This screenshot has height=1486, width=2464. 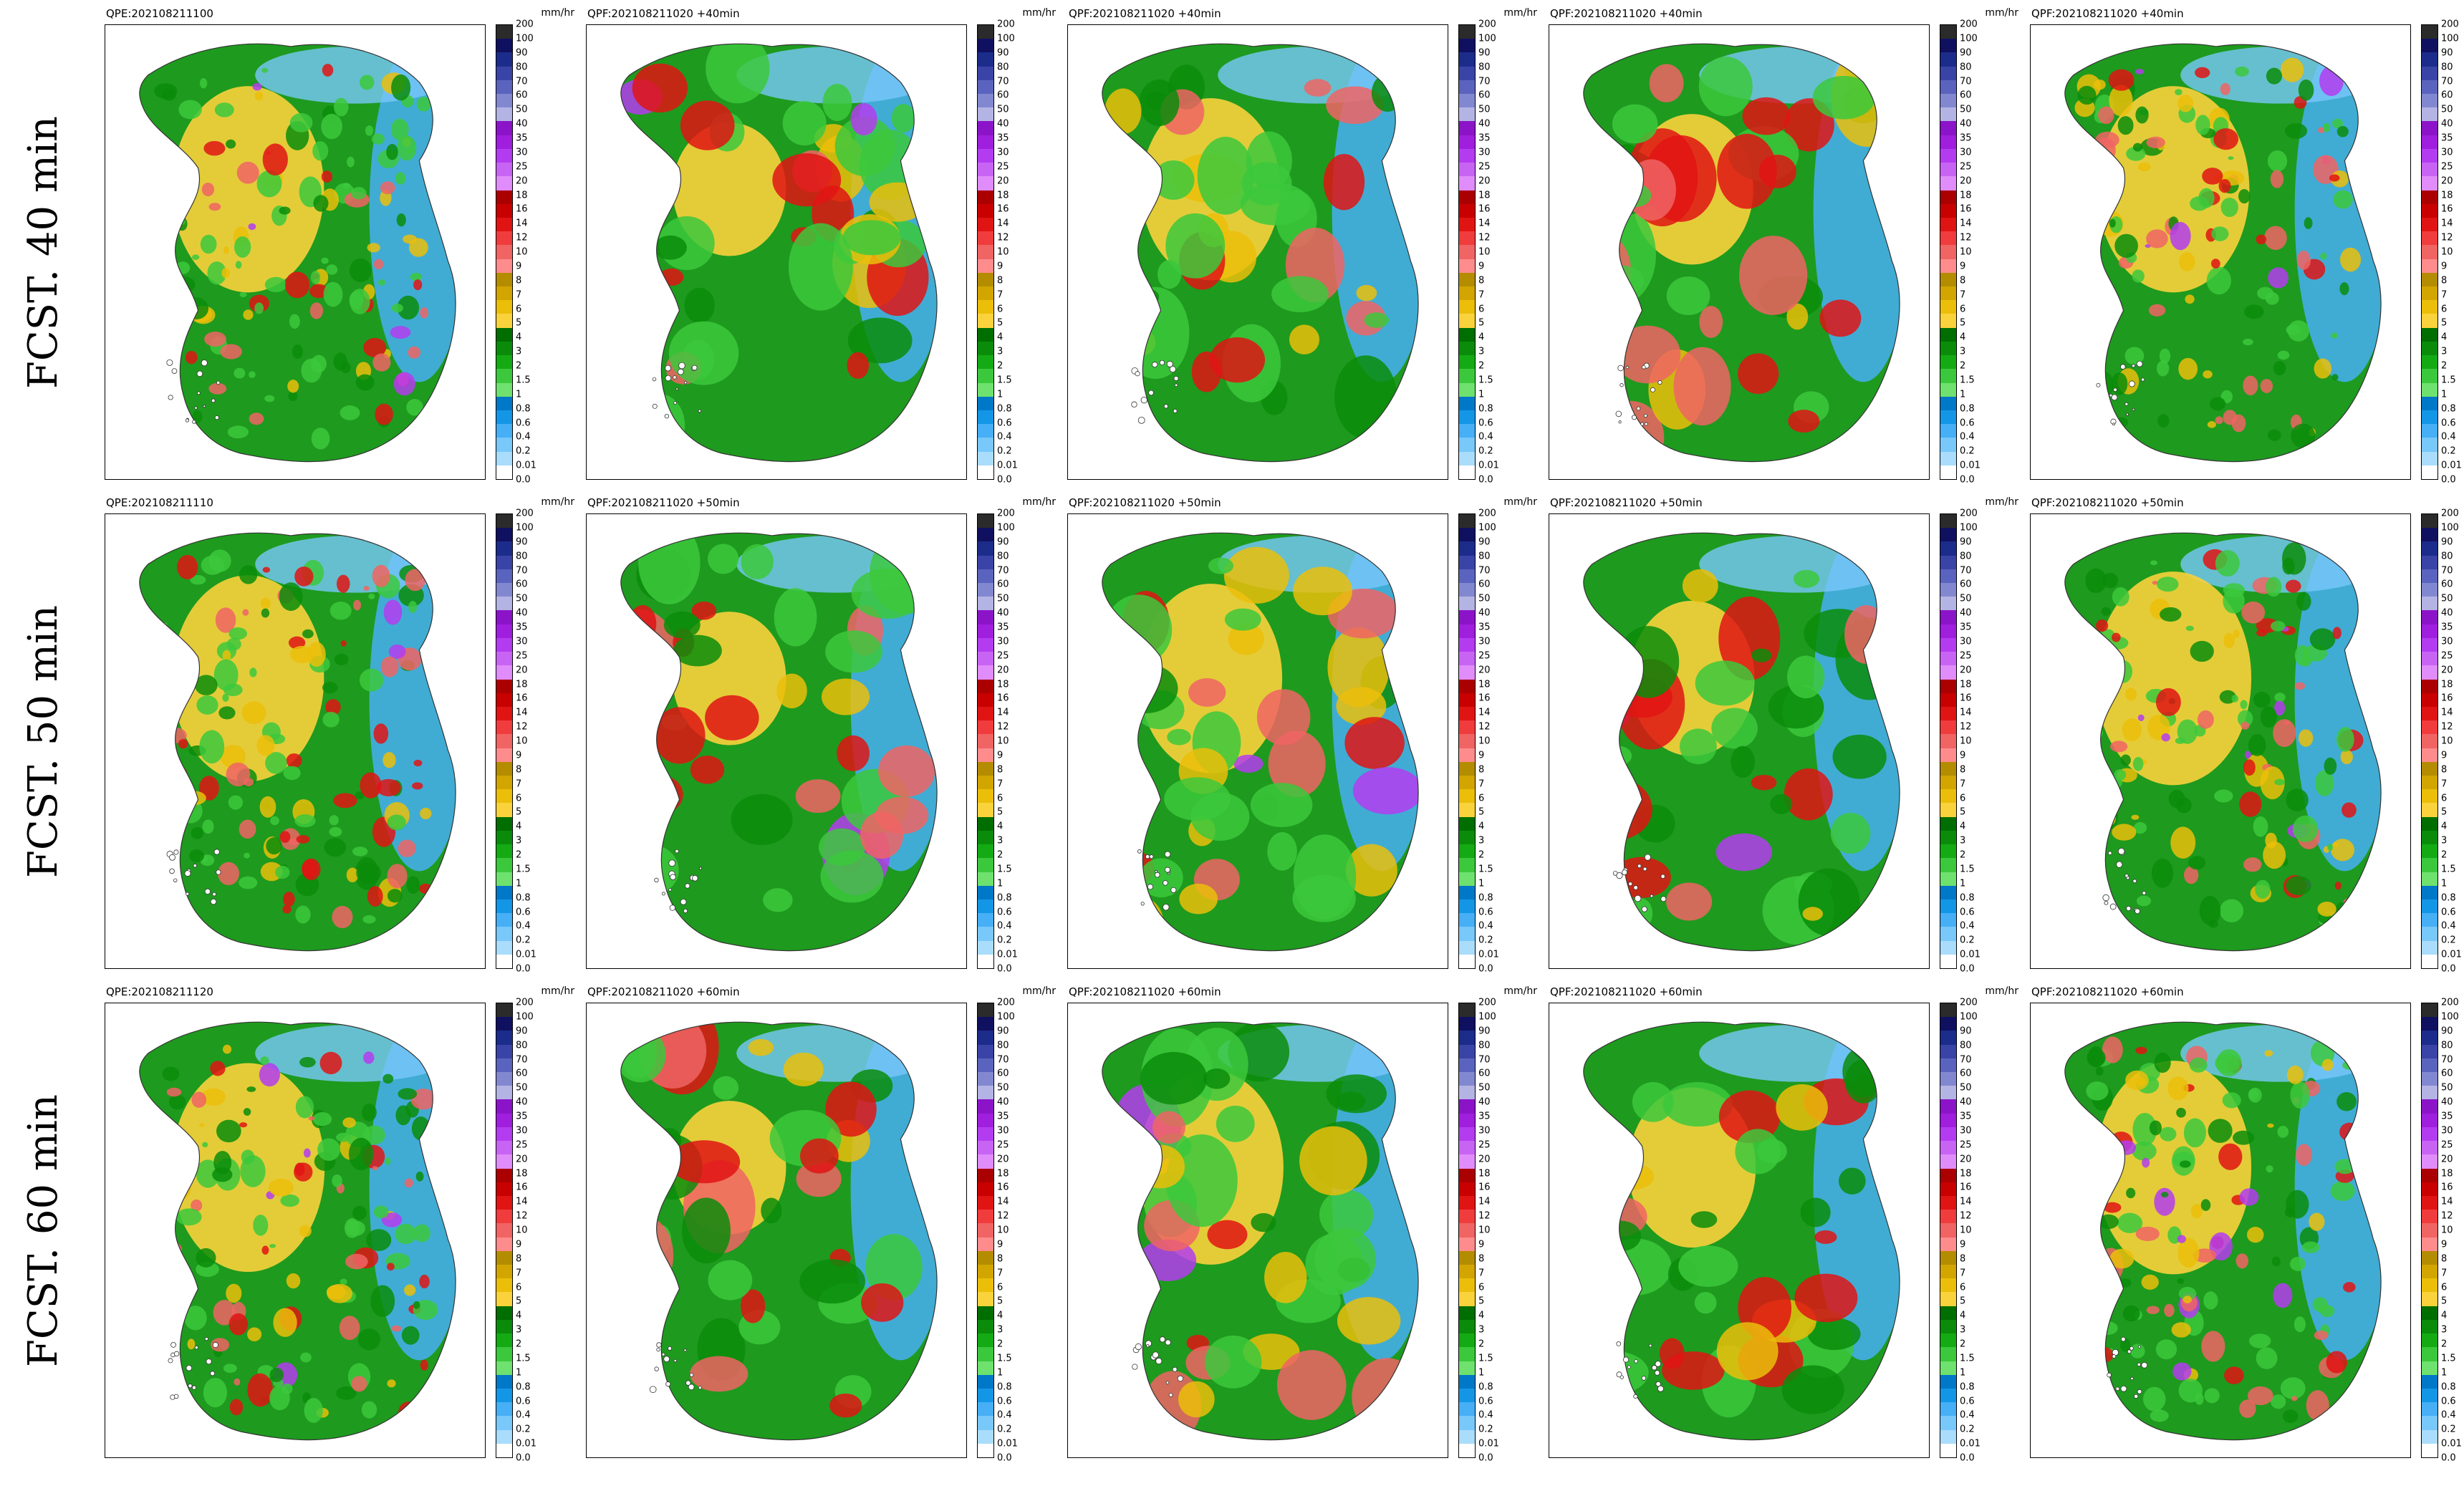 What do you see at coordinates (1004, 912) in the screenshot?
I see `colorbar-tick-label: 0.6` at bounding box center [1004, 912].